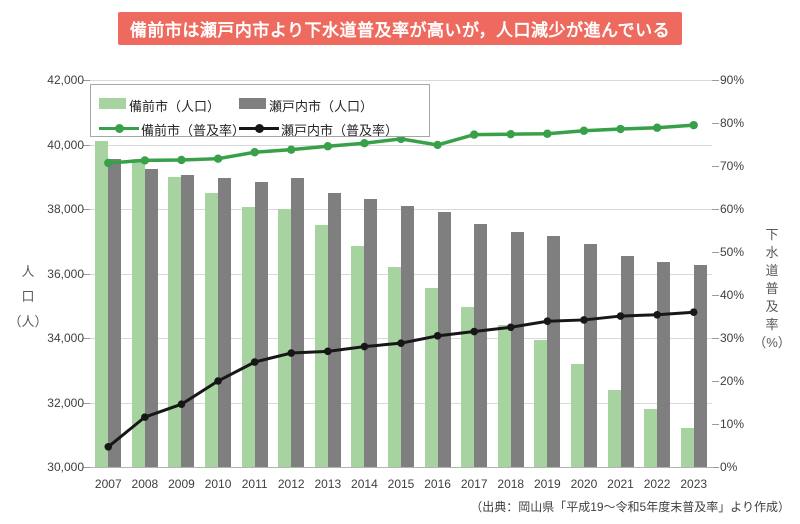 The height and width of the screenshot is (524, 800). Describe the element at coordinates (340, 130) in the screenshot. I see `legend-label-setouchi-rate: 瀬戸内市（普及率）` at that location.